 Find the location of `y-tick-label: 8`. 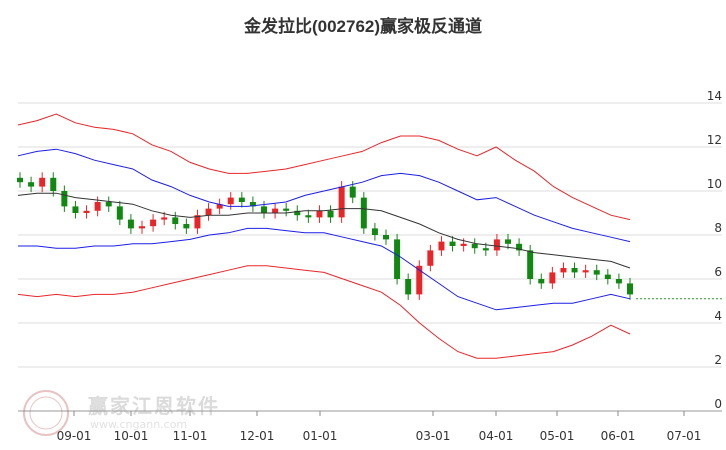

y-tick-label: 8 is located at coordinates (718, 228).